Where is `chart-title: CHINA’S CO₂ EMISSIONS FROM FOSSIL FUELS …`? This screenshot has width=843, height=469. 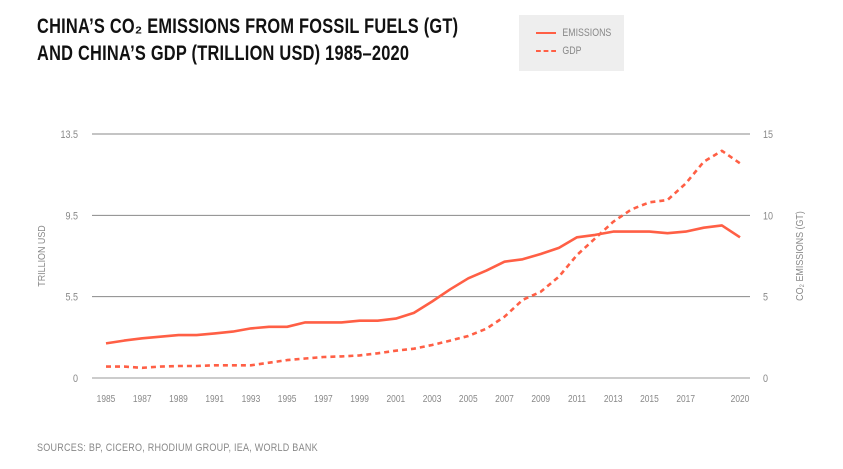 chart-title: CHINA’S CO₂ EMISSIONS FROM FOSSIL FUELS … is located at coordinates (247, 40).